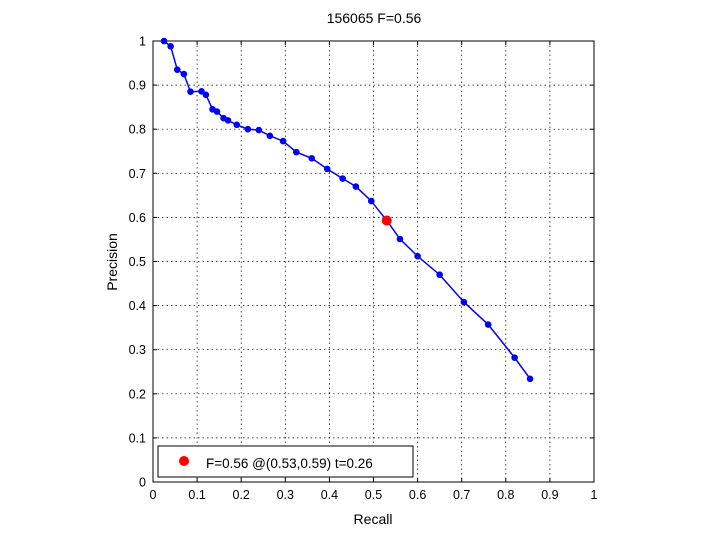 This screenshot has height=540, width=720. I want to click on x-tick-label: 0.1, so click(196, 495).